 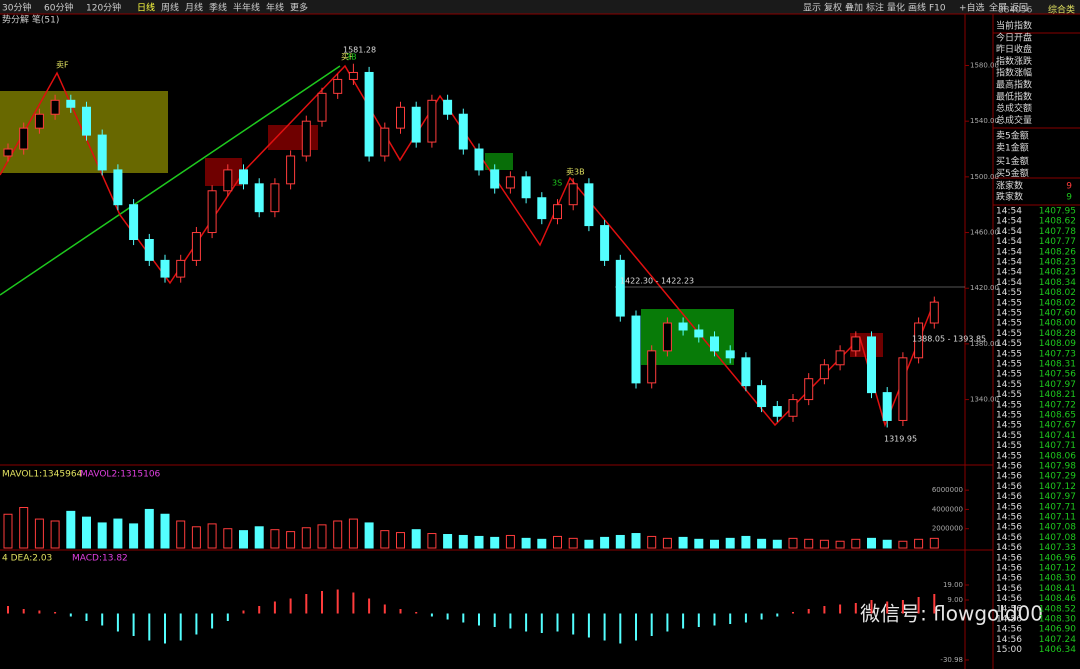 I want to click on trend-line, so click(x=170, y=180).